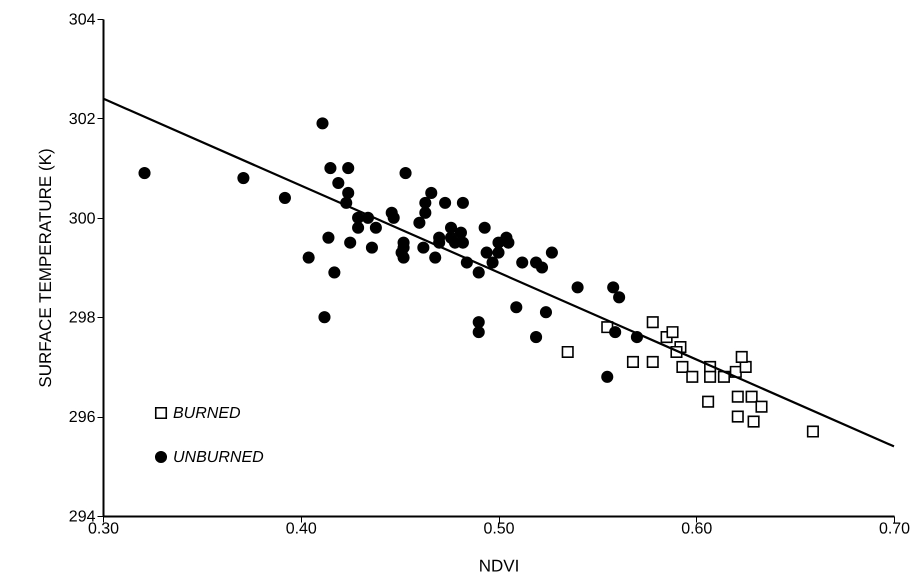 Image resolution: width=922 pixels, height=582 pixels. What do you see at coordinates (82, 219) in the screenshot?
I see `y-tick-label: 300` at bounding box center [82, 219].